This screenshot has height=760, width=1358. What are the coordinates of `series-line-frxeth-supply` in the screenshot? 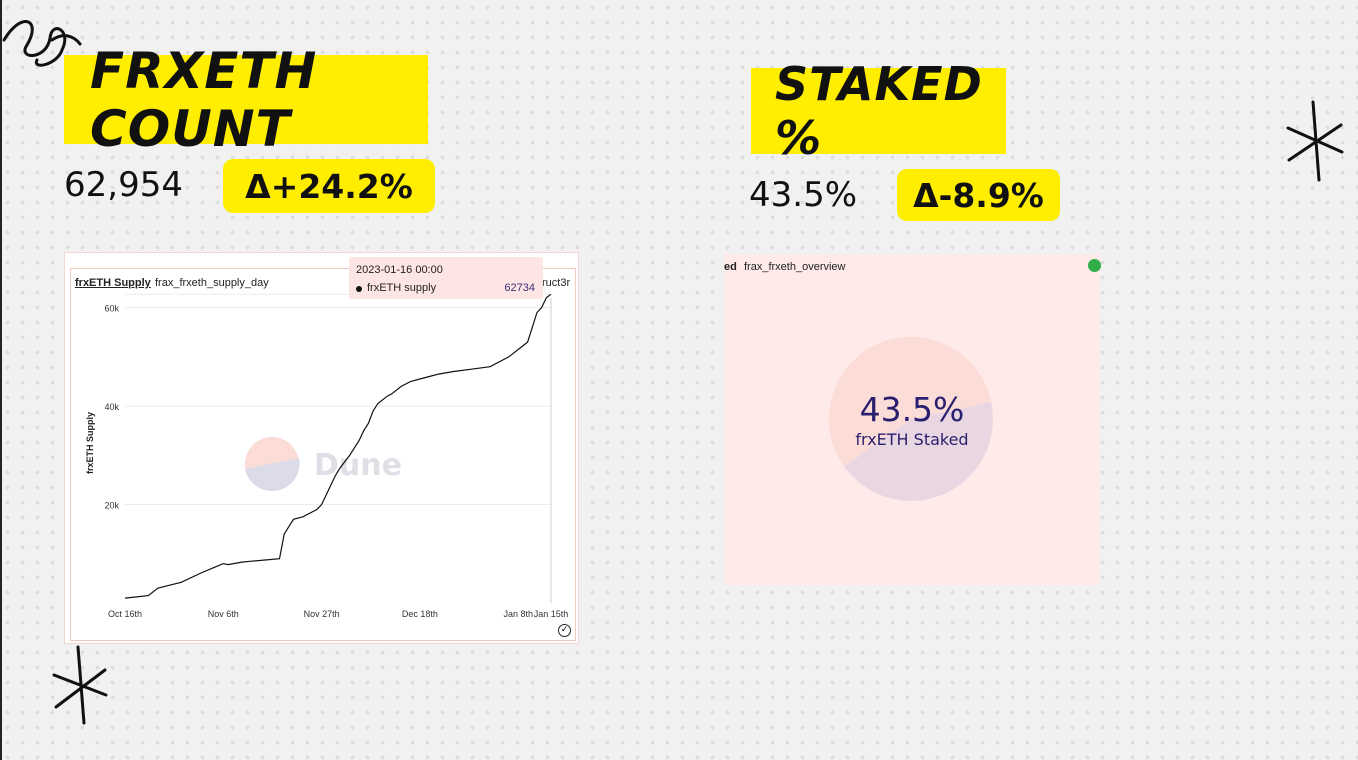 It's located at (338, 446).